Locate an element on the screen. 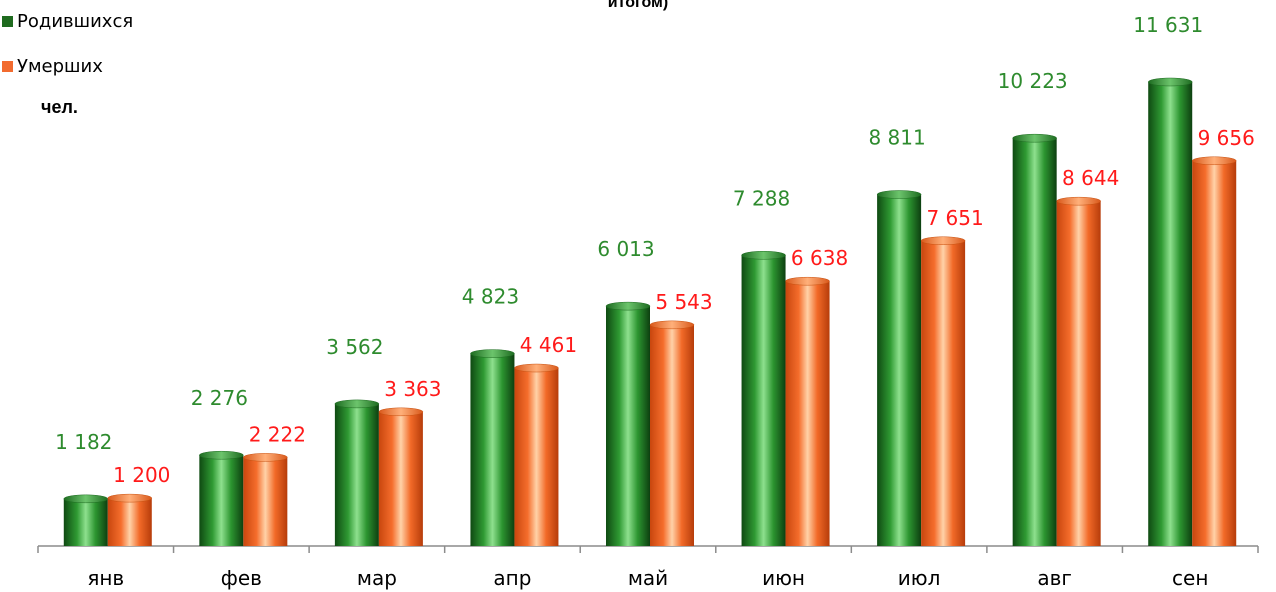  birth-value-label-8: 11 631 is located at coordinates (1168, 25).